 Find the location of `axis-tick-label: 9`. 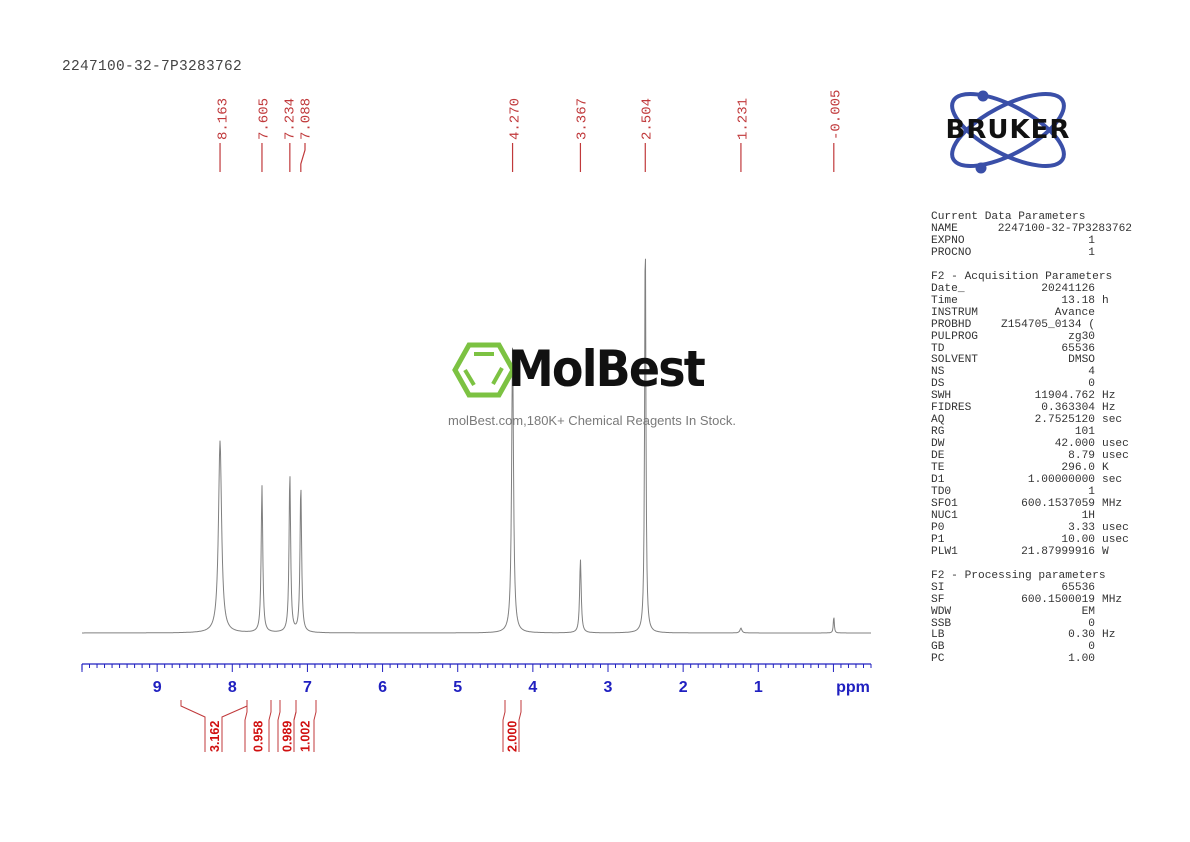

axis-tick-label: 9 is located at coordinates (157, 687).